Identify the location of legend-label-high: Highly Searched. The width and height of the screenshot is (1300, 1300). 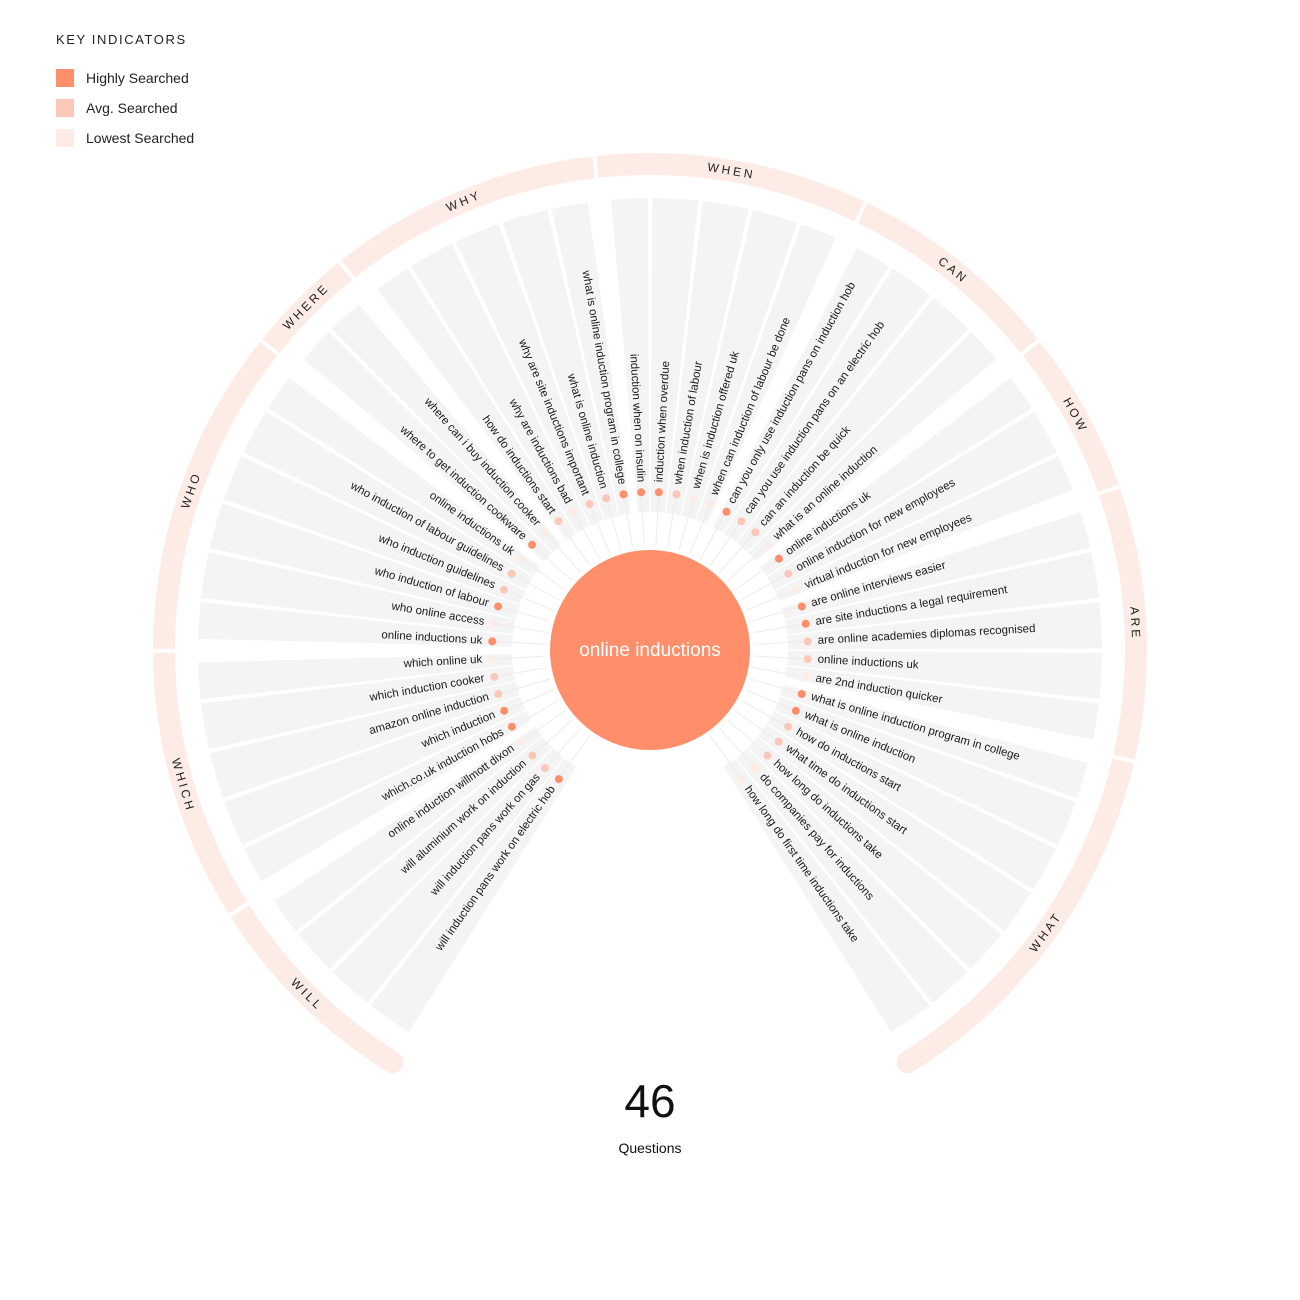
(137, 78).